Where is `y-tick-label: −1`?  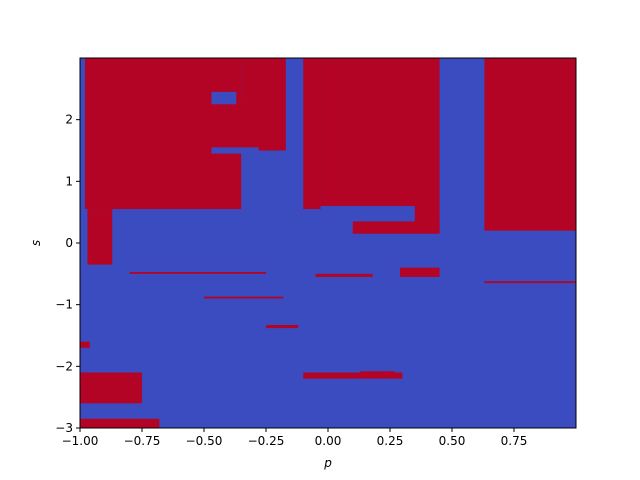 y-tick-label: −1 is located at coordinates (64, 305).